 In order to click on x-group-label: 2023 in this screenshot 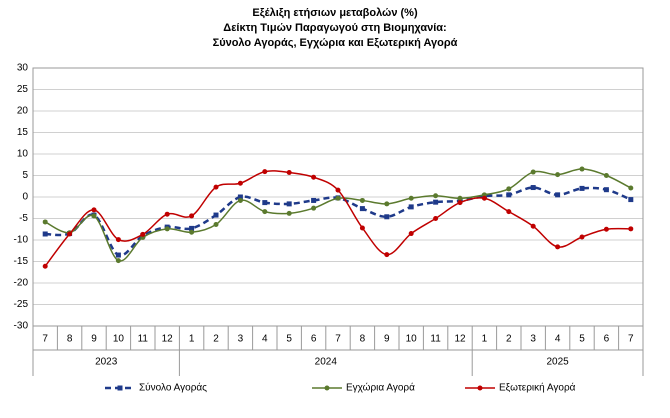, I will do `click(106, 362)`.